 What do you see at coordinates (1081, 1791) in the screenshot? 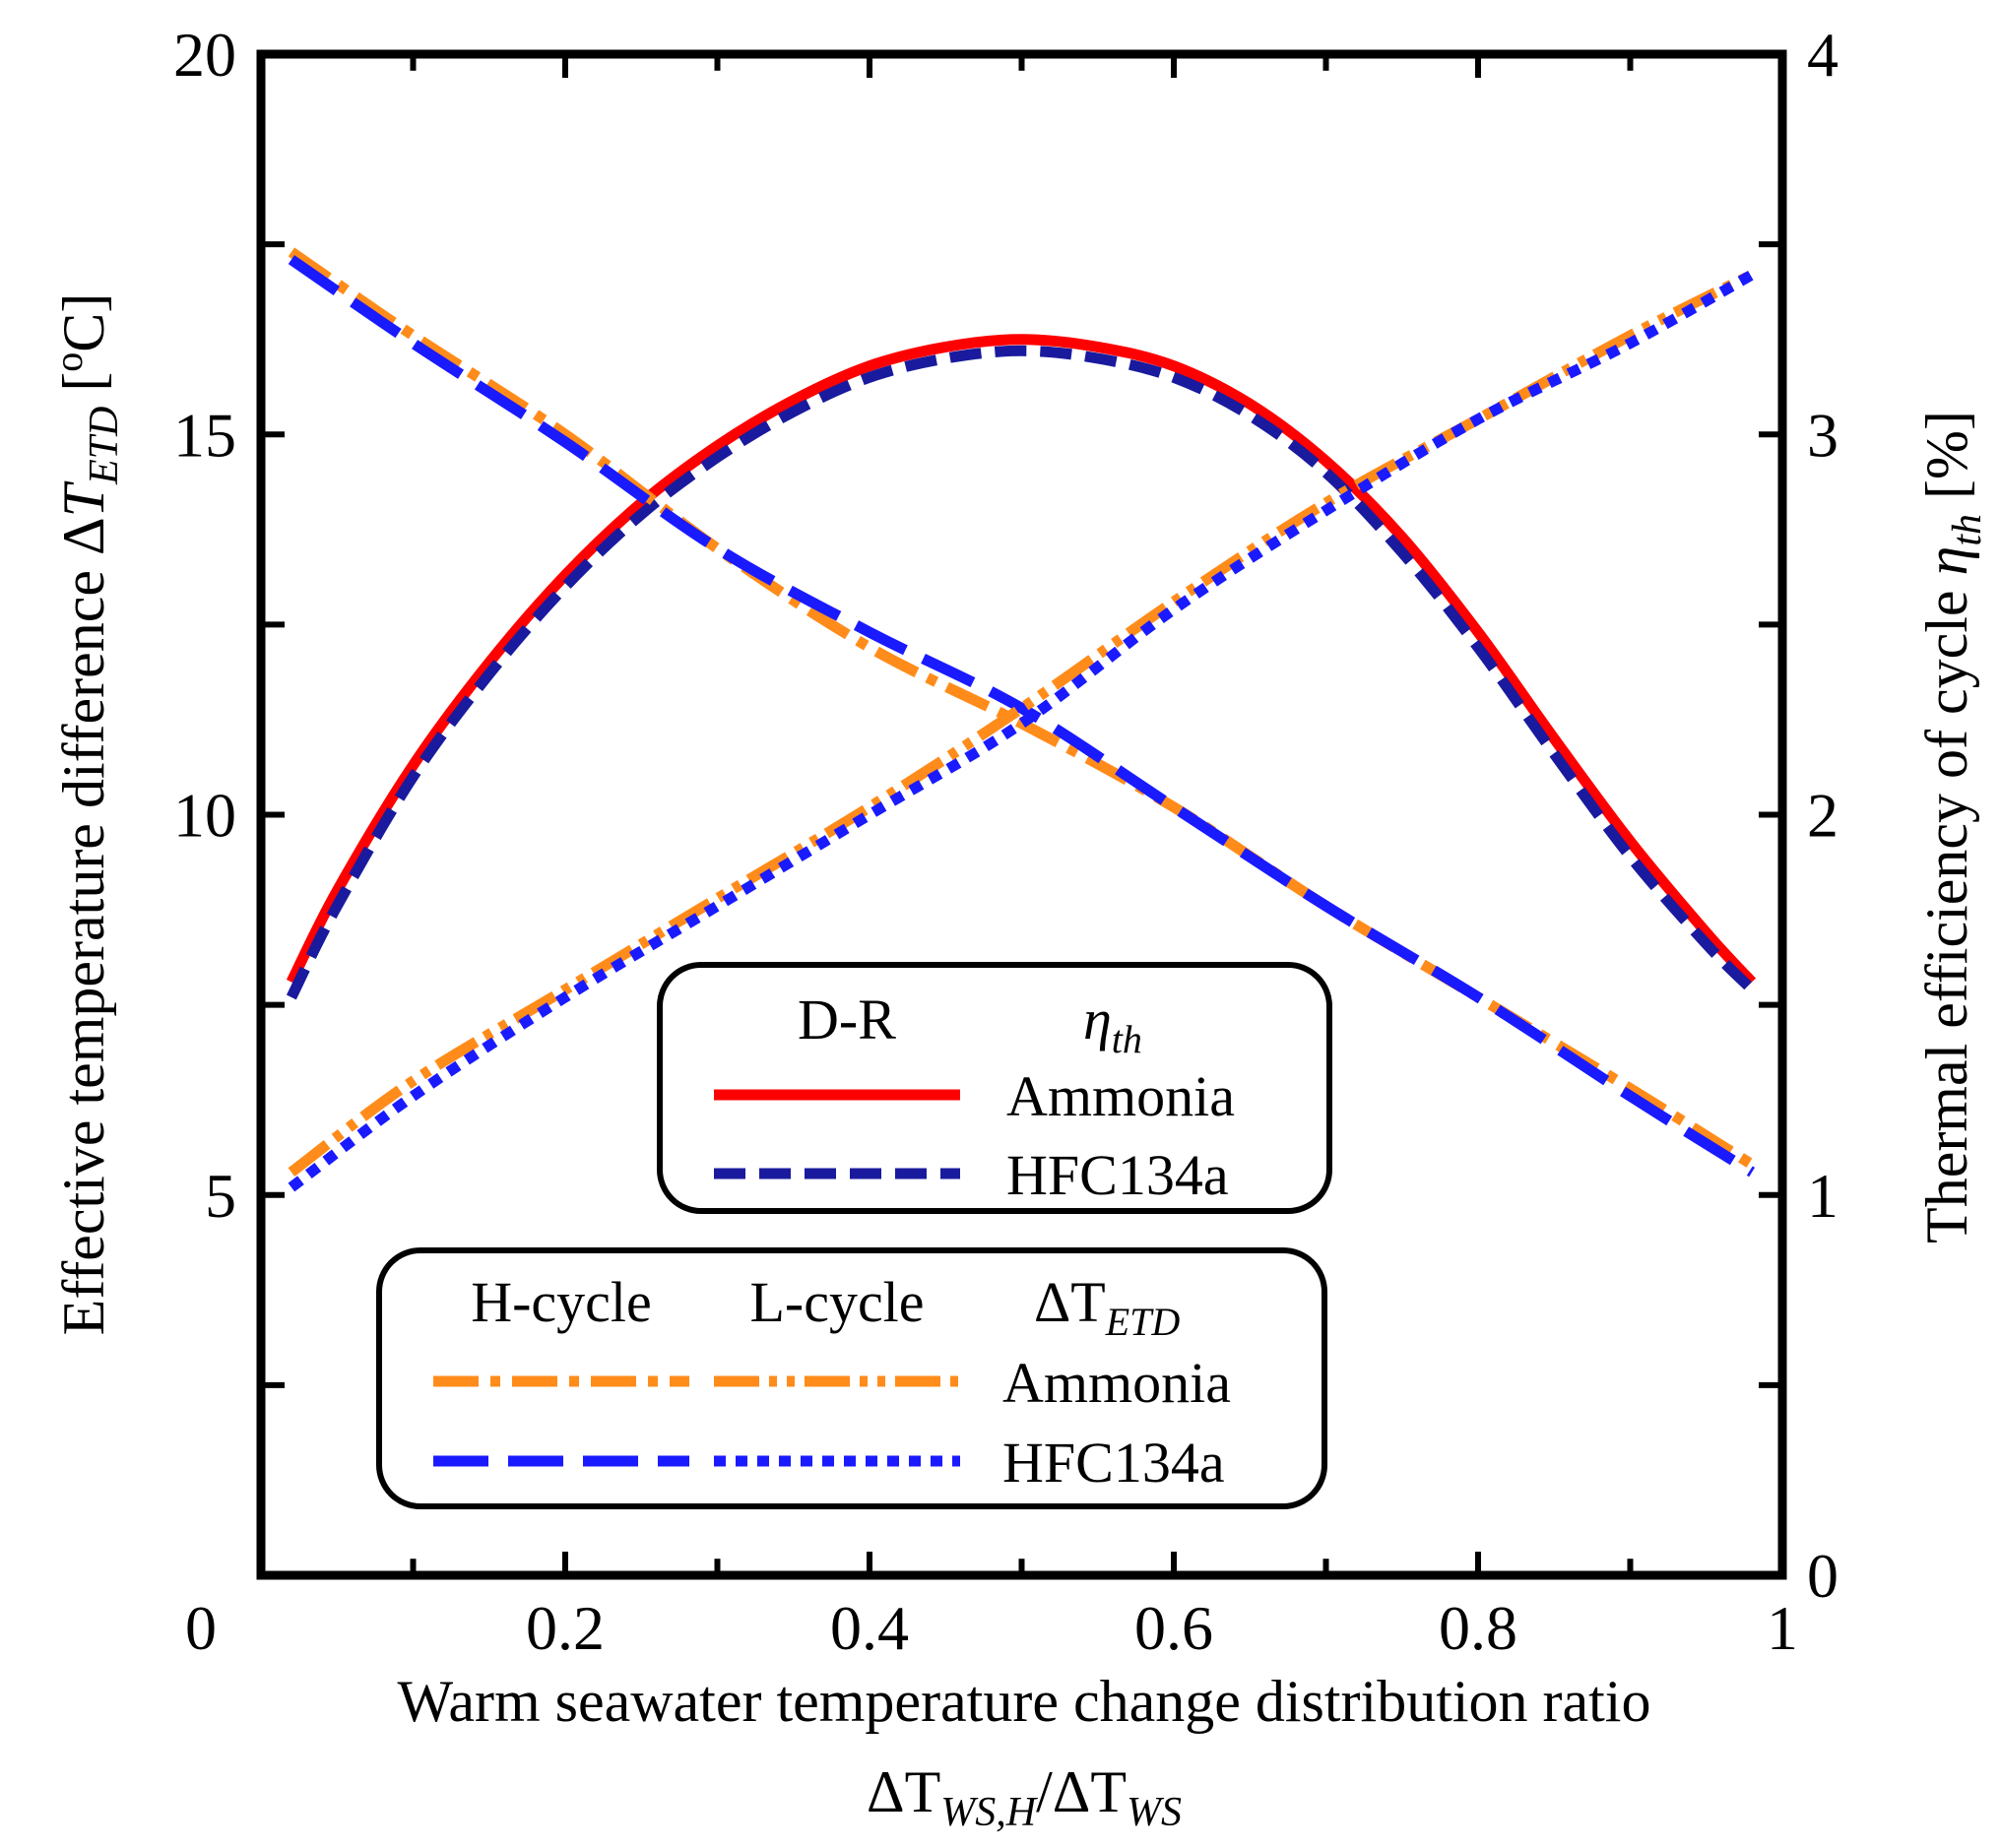
I see `x-sub-slash: /ΔT` at bounding box center [1081, 1791].